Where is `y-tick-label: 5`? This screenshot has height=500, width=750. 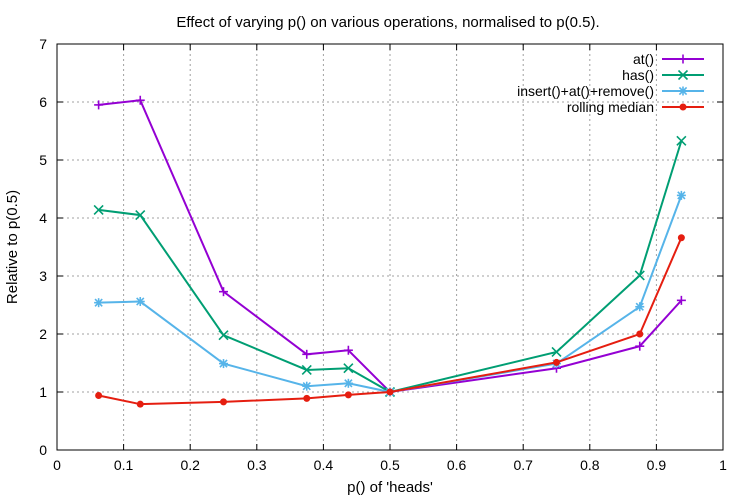 y-tick-label: 5 is located at coordinates (43, 160).